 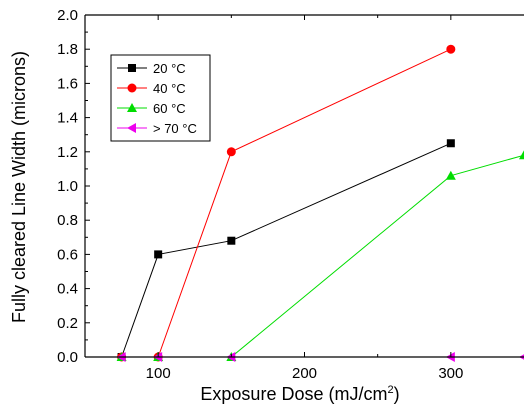 What do you see at coordinates (67, 220) in the screenshot?
I see `y-tick-label: 0.8` at bounding box center [67, 220].